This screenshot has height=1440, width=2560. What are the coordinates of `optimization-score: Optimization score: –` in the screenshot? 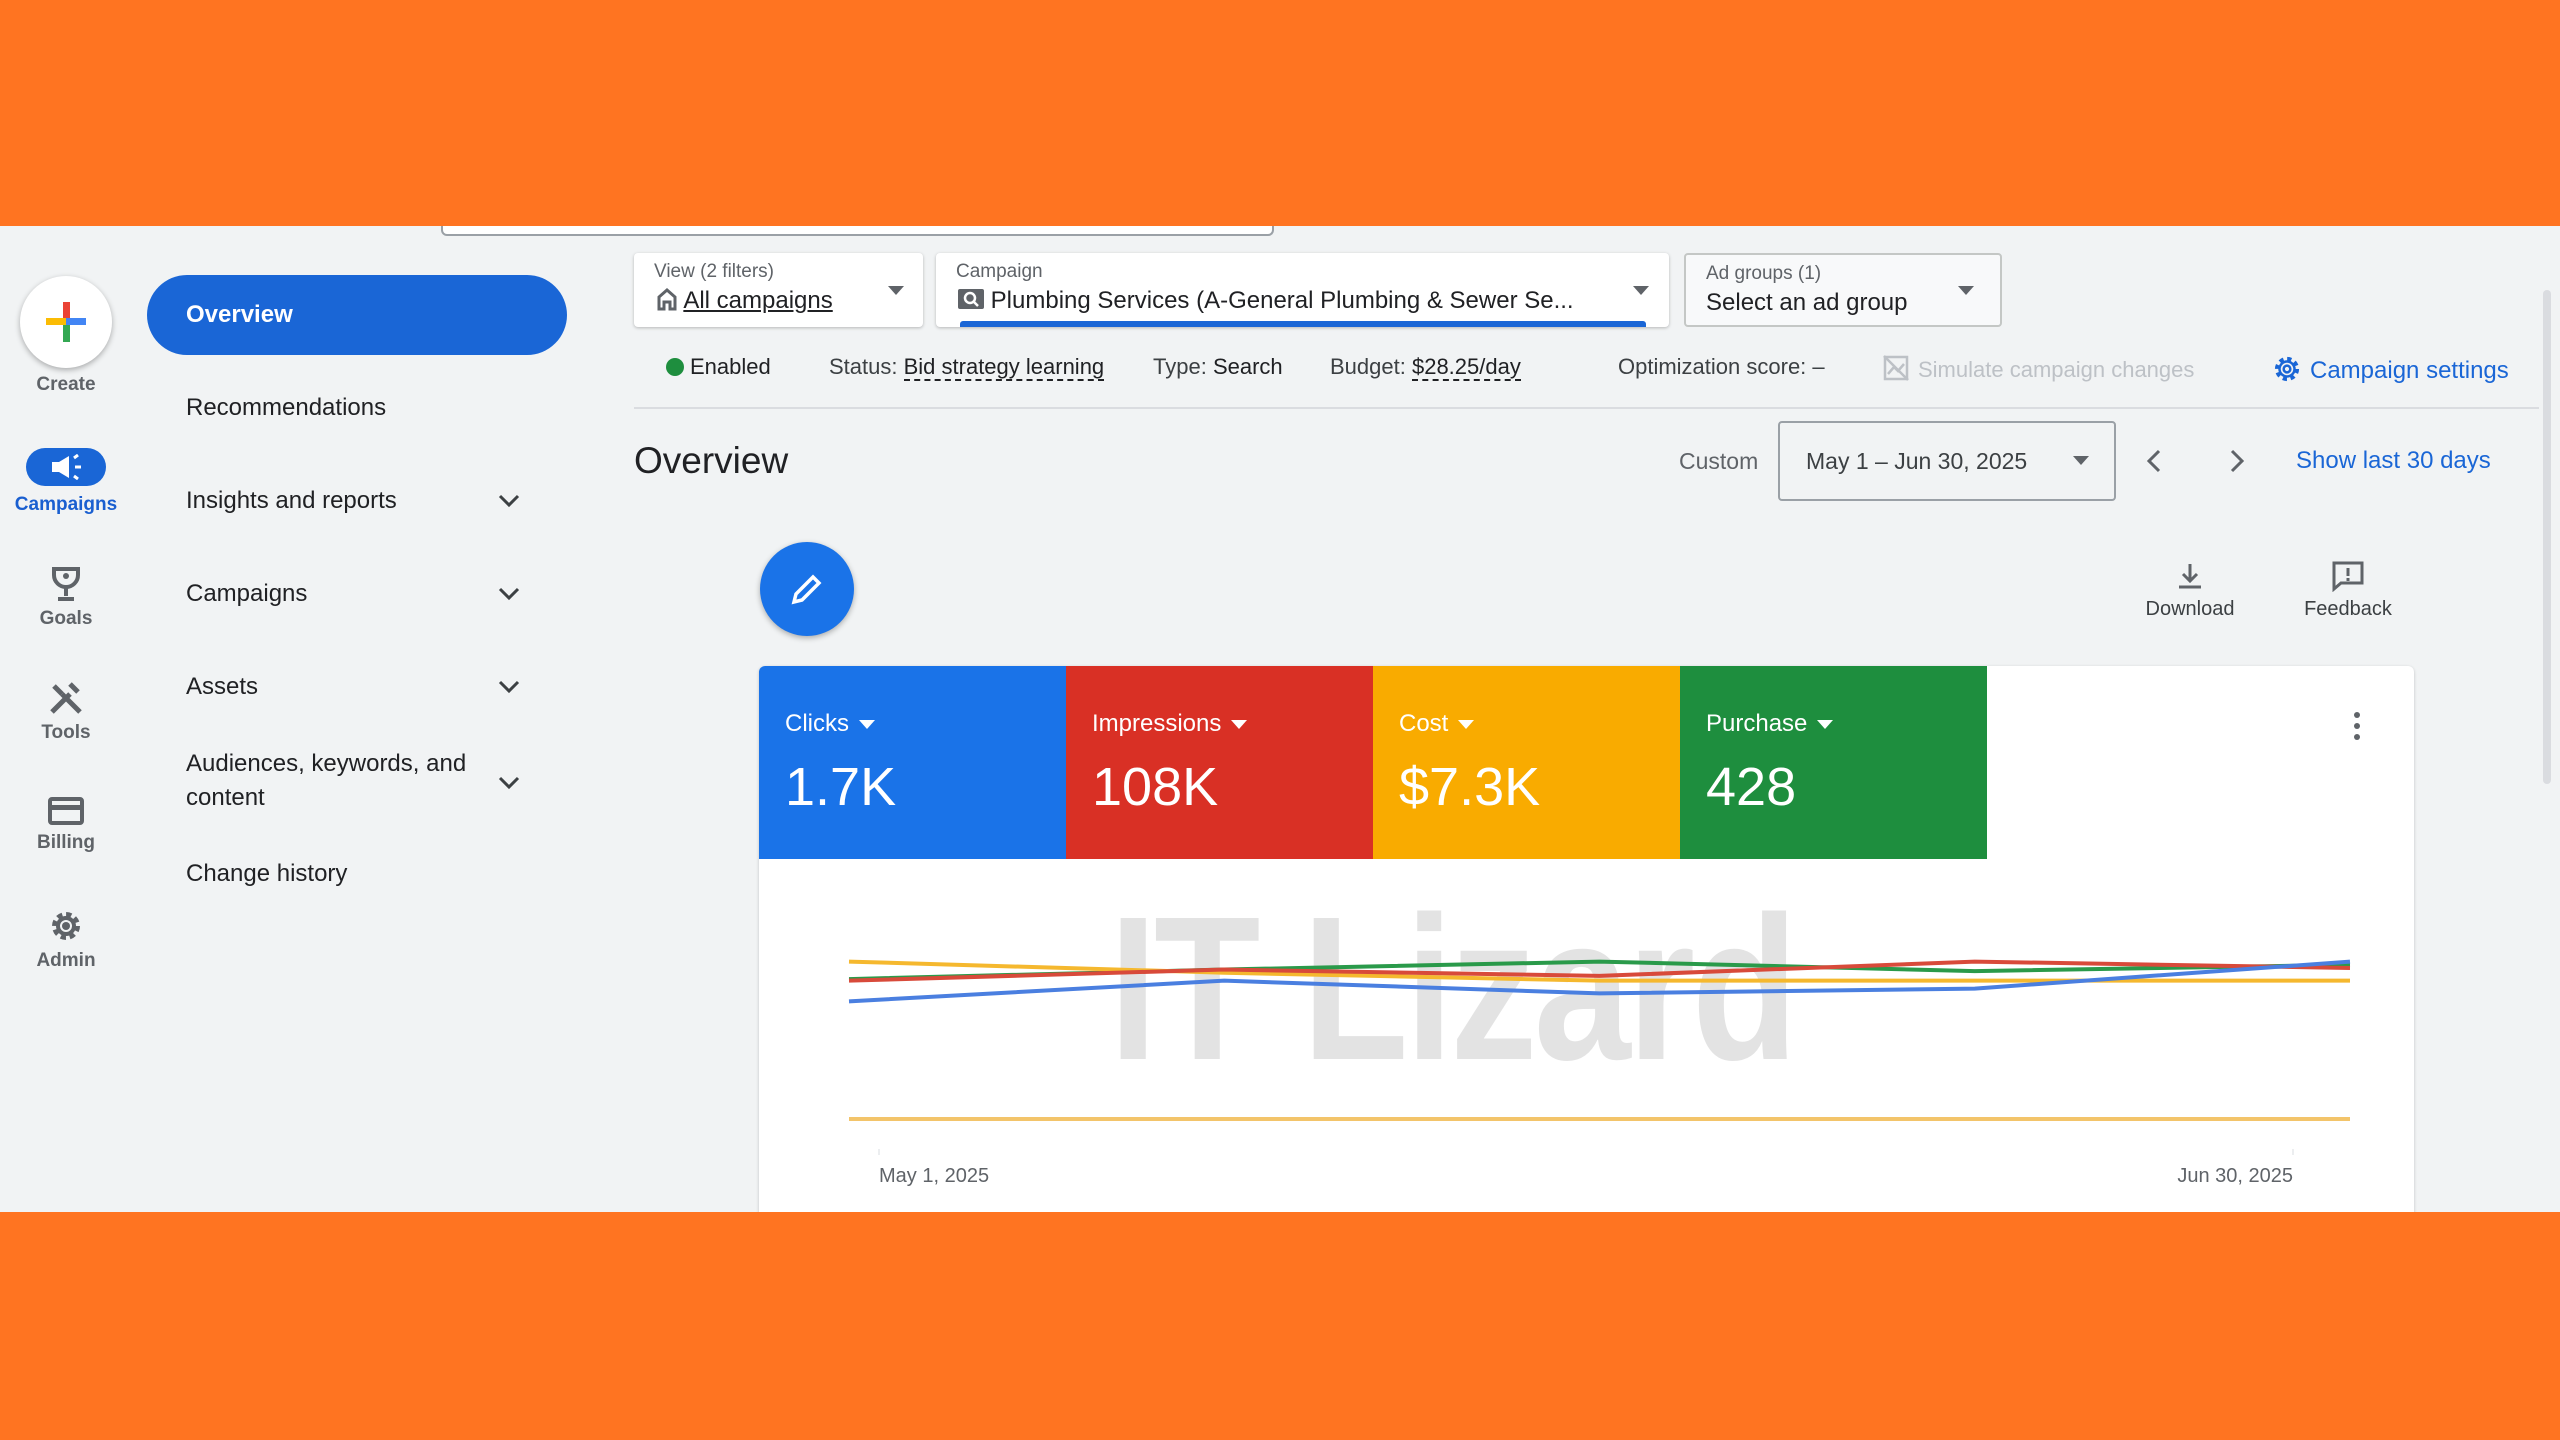 It's located at (1721, 367).